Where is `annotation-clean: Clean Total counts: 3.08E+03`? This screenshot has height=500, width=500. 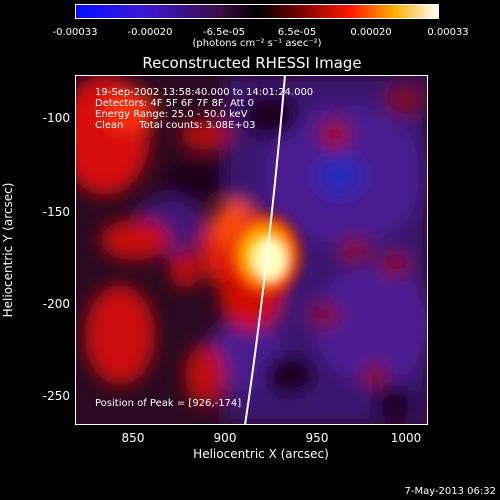
annotation-clean: Clean Total counts: 3.08E+03 is located at coordinates (175, 125).